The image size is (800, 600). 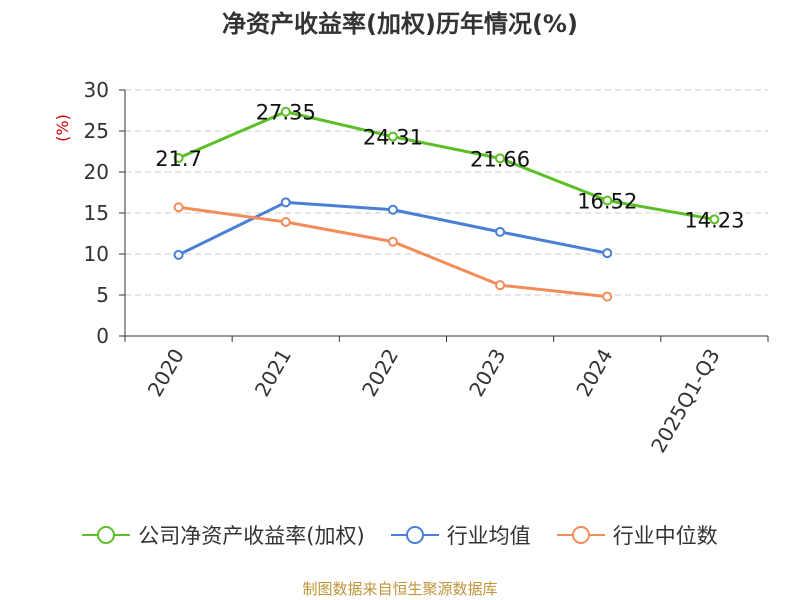 I want to click on y-tick-label-30: 30, so click(x=96, y=90).